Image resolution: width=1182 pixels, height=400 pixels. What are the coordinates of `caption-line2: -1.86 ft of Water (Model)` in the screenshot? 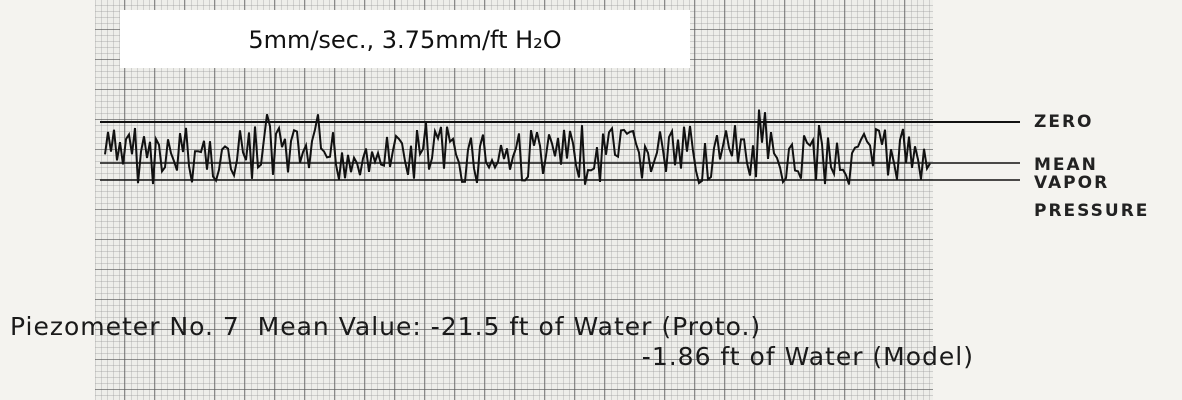 It's located at (807, 356).